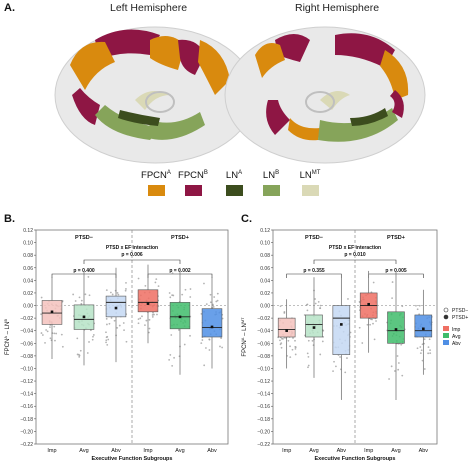 The height and width of the screenshot is (466, 474). I want to click on legend-label: LN, so click(232, 176).